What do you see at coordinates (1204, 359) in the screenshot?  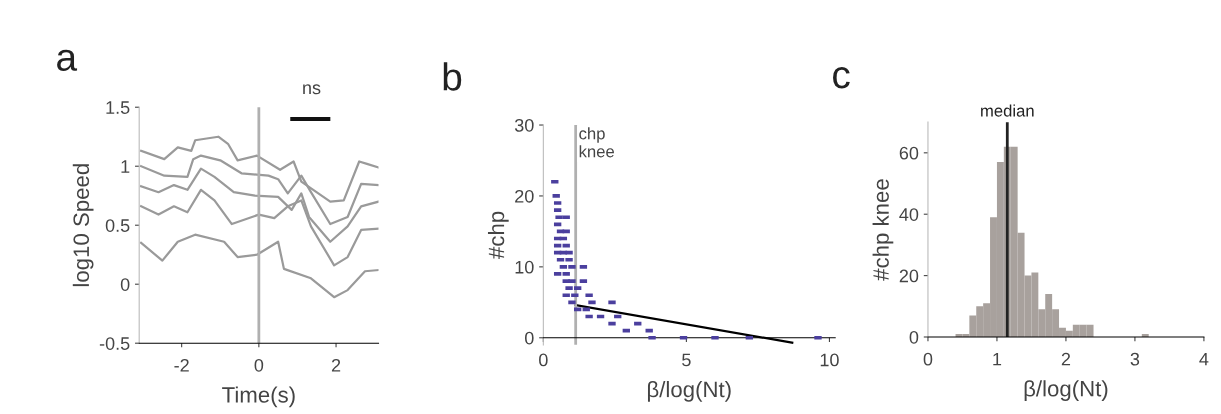 I see `x-tick-label: 4` at bounding box center [1204, 359].